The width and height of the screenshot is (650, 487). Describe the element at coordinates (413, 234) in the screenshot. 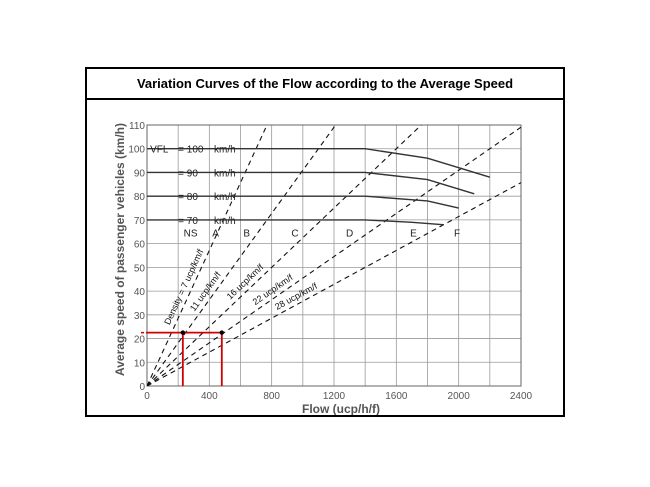

I see `los-label: E` at that location.